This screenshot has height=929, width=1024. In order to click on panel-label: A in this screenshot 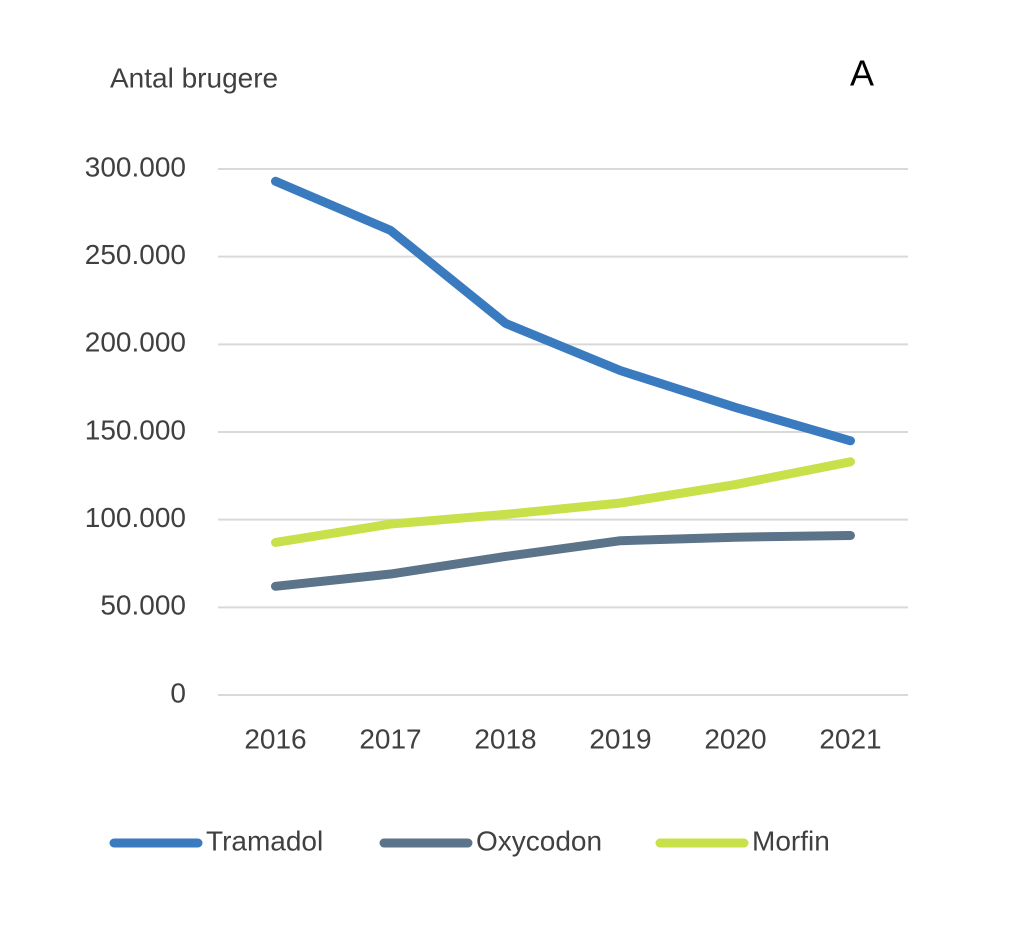, I will do `click(862, 73)`.